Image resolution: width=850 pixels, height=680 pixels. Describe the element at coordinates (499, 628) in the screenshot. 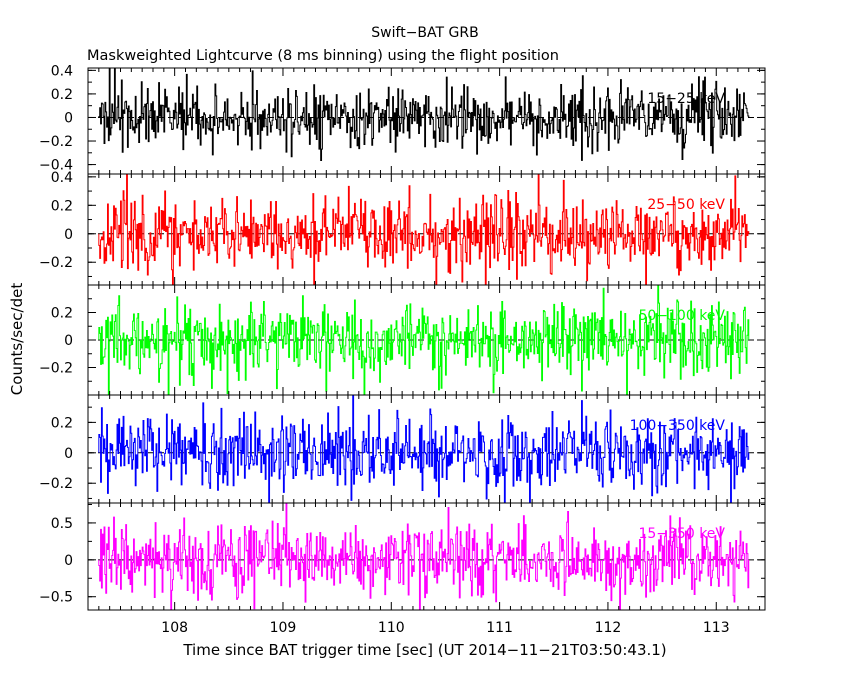

I see `x-tick-label: 111` at that location.